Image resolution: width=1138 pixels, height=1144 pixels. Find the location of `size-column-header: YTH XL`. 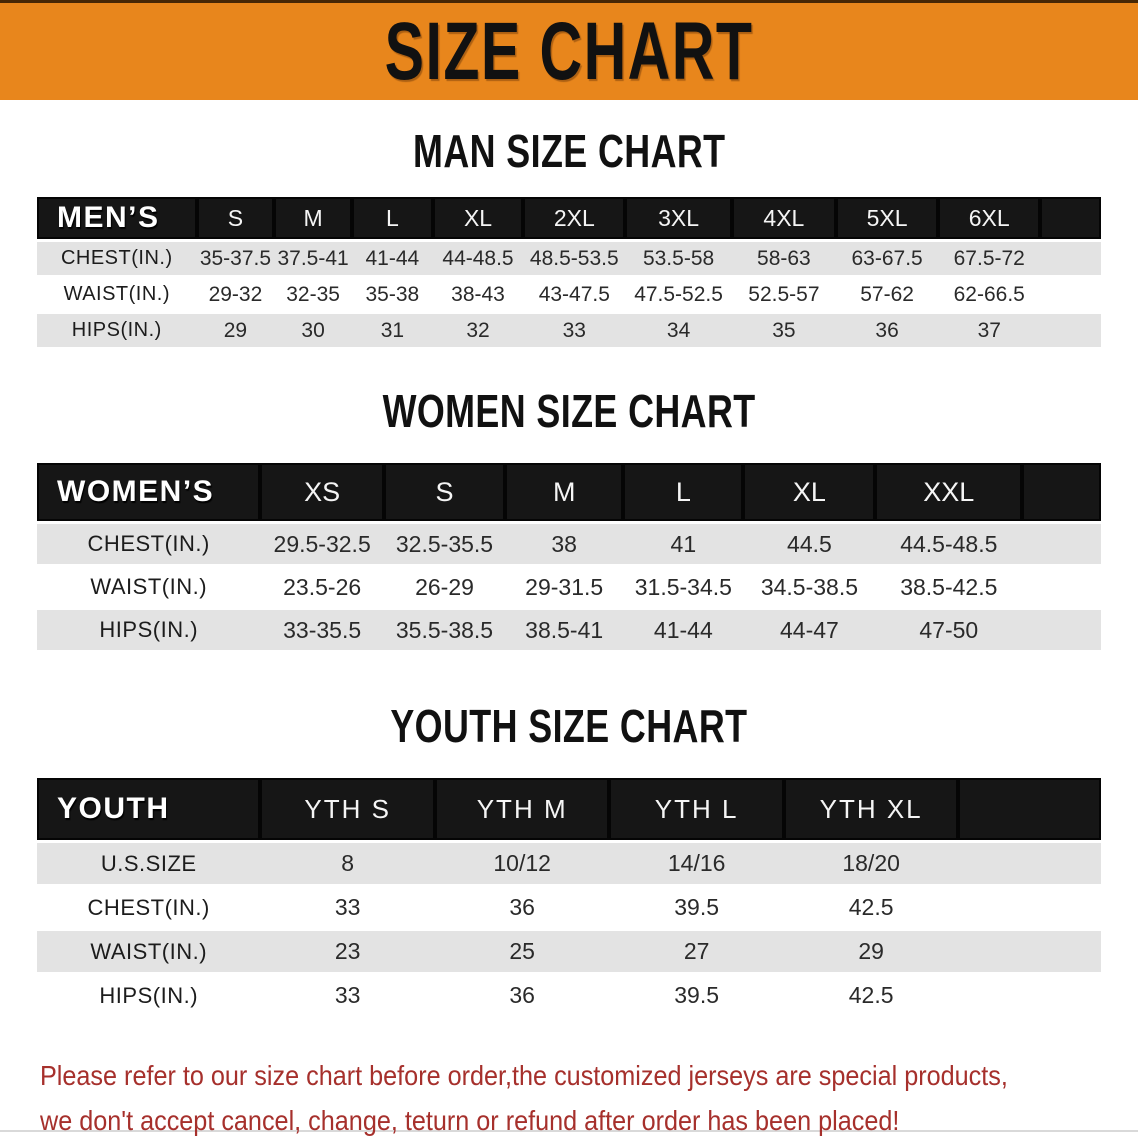

size-column-header: YTH XL is located at coordinates (871, 809).